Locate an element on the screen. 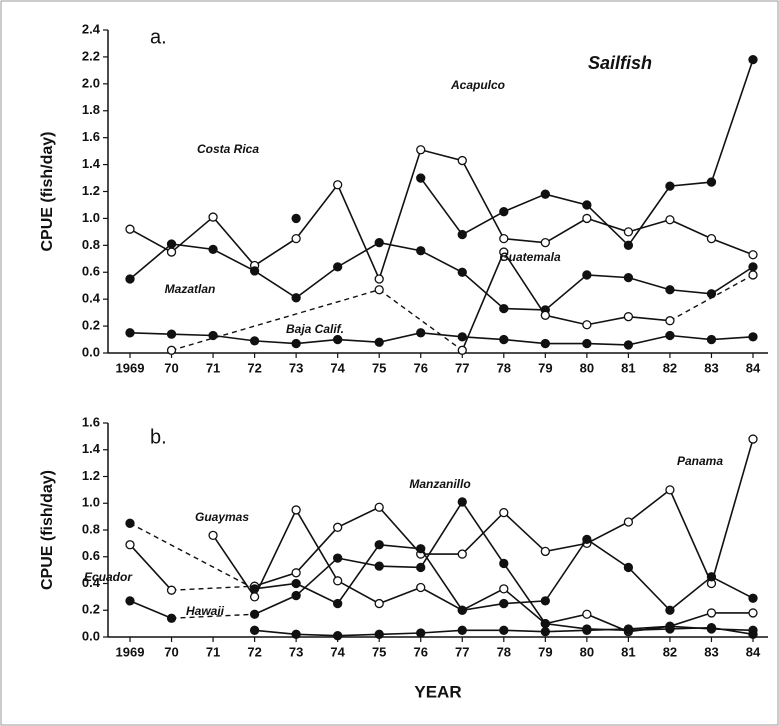 The width and height of the screenshot is (779, 726). x-tick-label: 75 is located at coordinates (379, 367).